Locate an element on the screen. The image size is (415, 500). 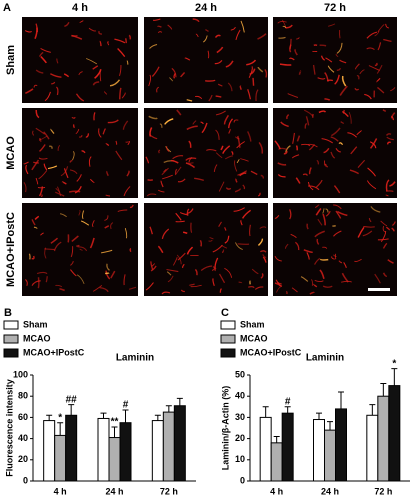
row-label: MCAO+IPostC is located at coordinates (11, 249).